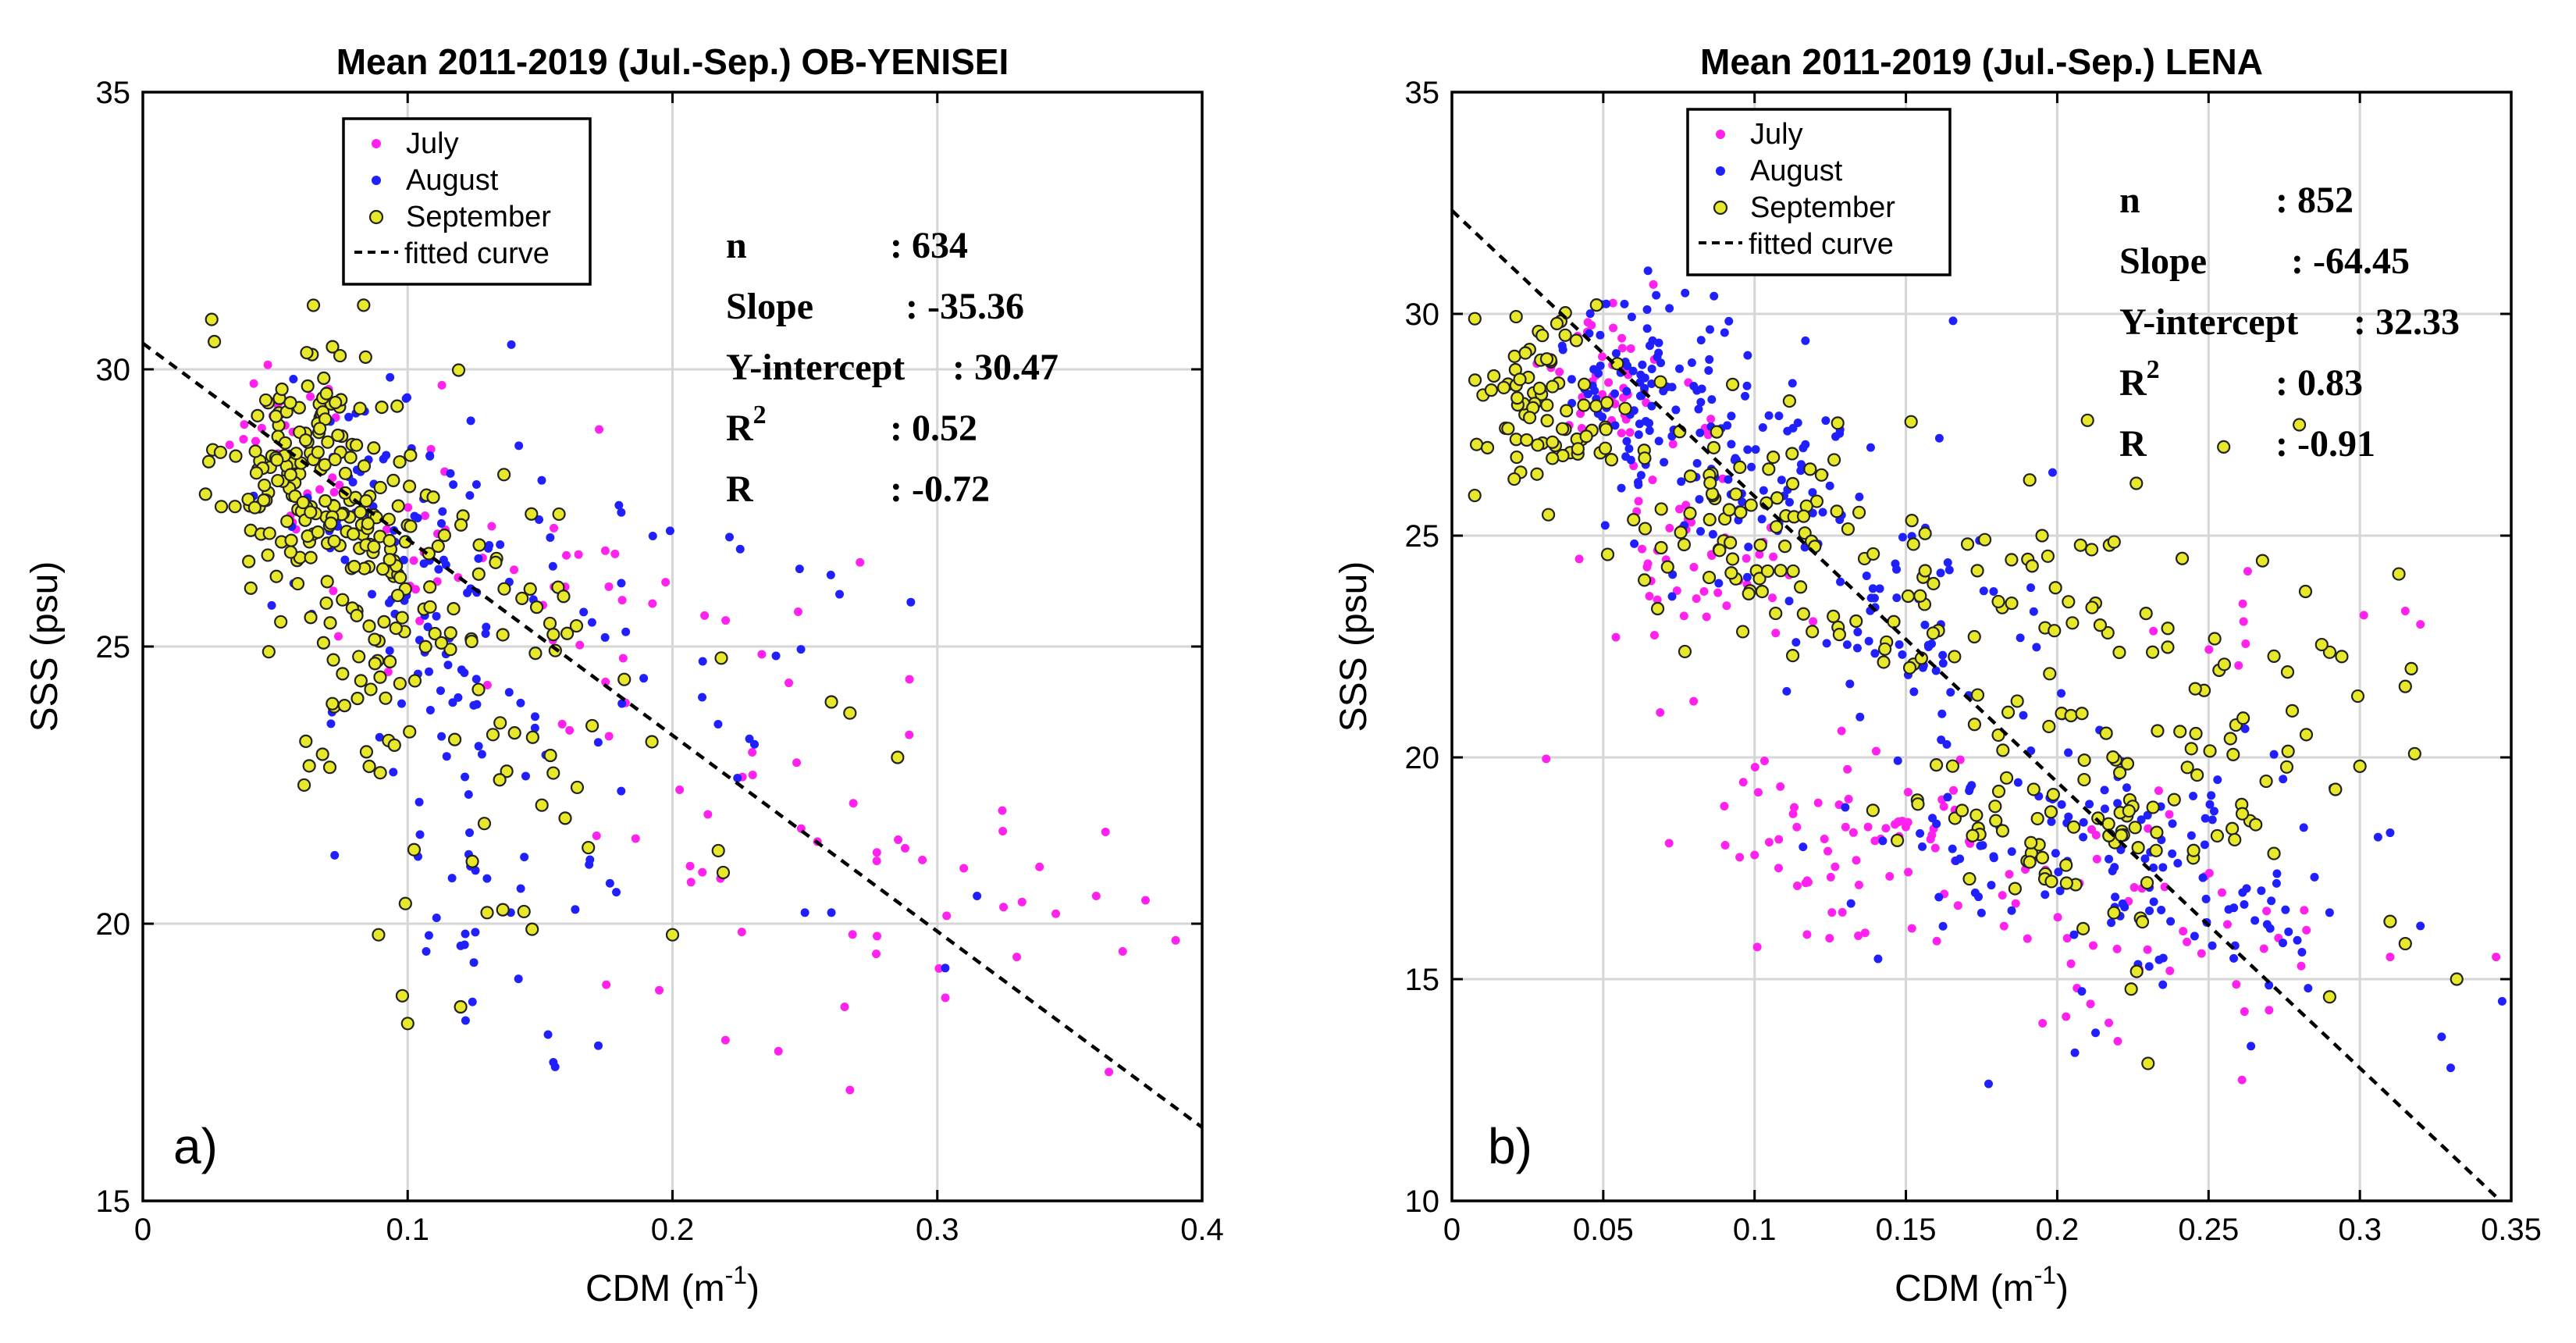 This screenshot has height=1343, width=2576. Describe the element at coordinates (114, 924) in the screenshot. I see `y-tick-label: 20` at that location.